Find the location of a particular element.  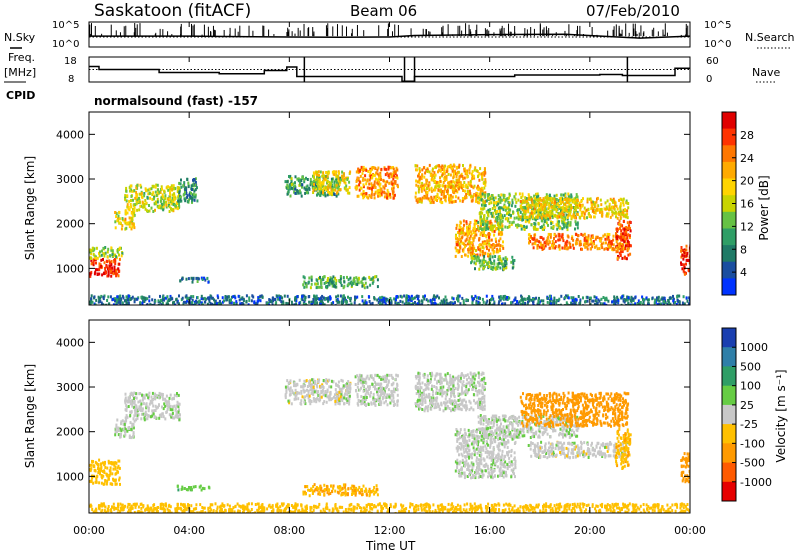

ytick-label: 4000 is located at coordinates (70, 134).